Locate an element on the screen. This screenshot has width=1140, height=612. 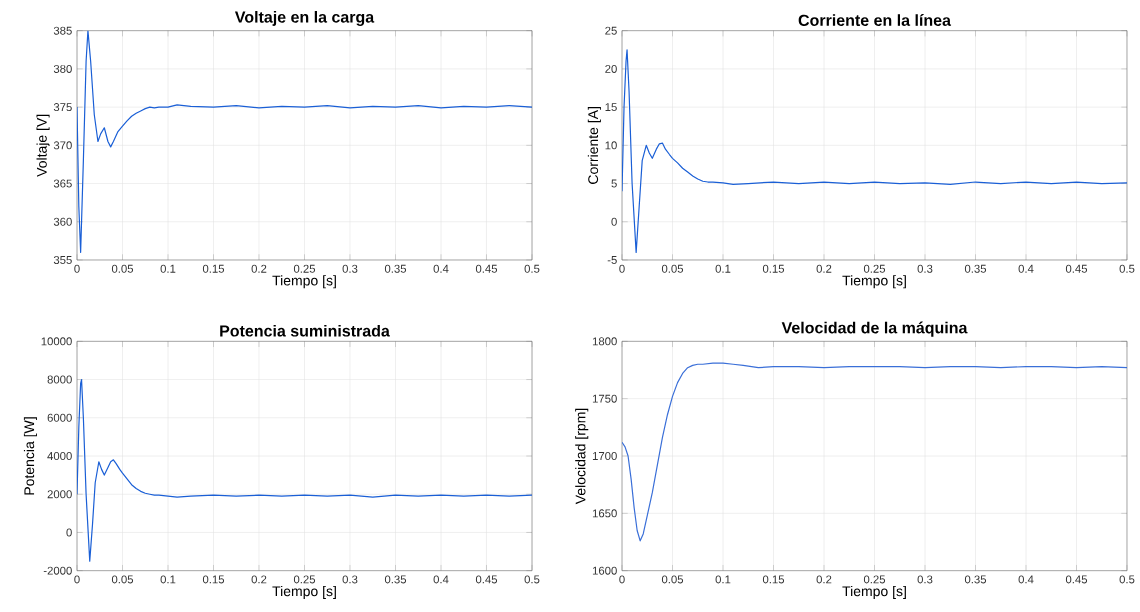
y-tick-label: 1600 is located at coordinates (604, 570).